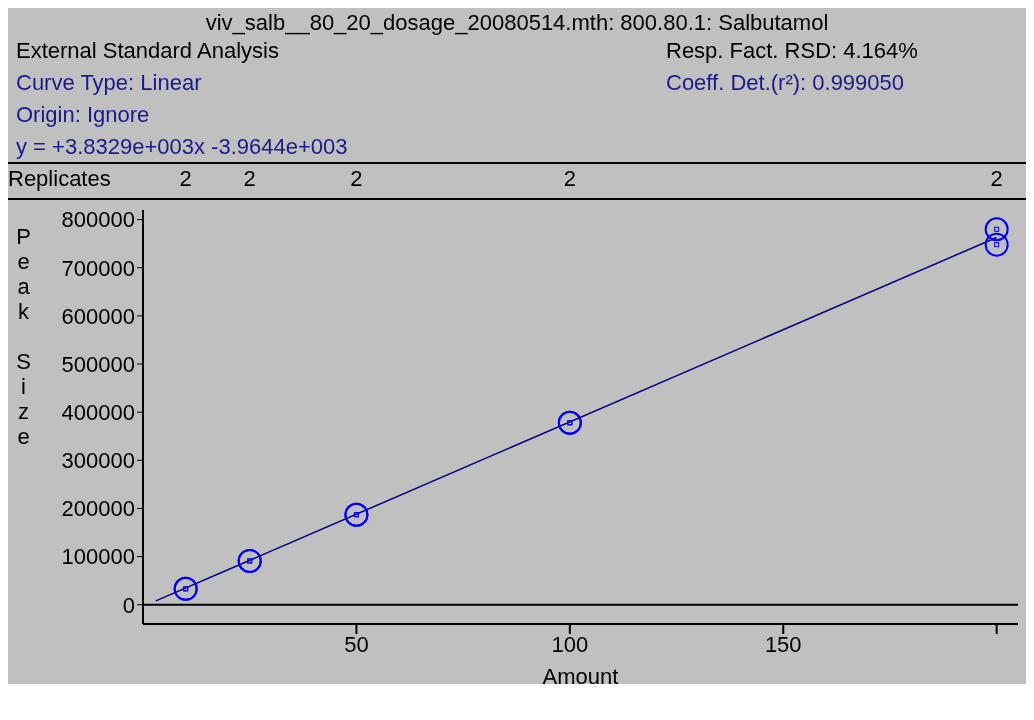  Describe the element at coordinates (792, 51) in the screenshot. I see `text: Resp. Fact. RSD: 4.164%` at that location.